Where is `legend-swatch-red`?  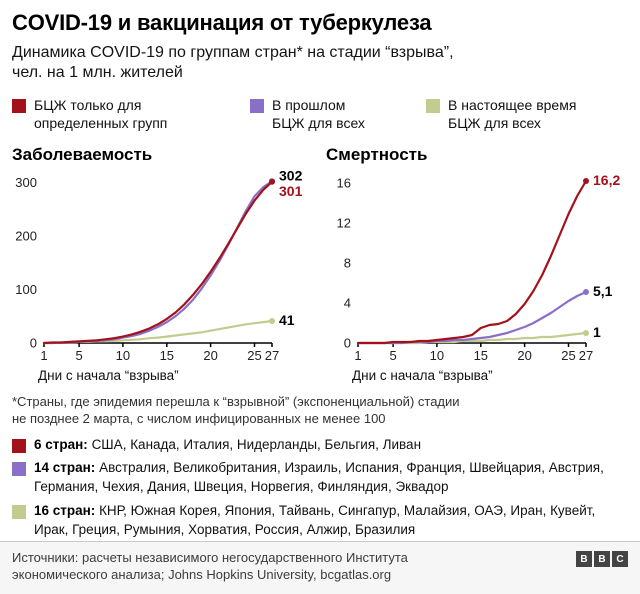
legend-swatch-red is located at coordinates (19, 105).